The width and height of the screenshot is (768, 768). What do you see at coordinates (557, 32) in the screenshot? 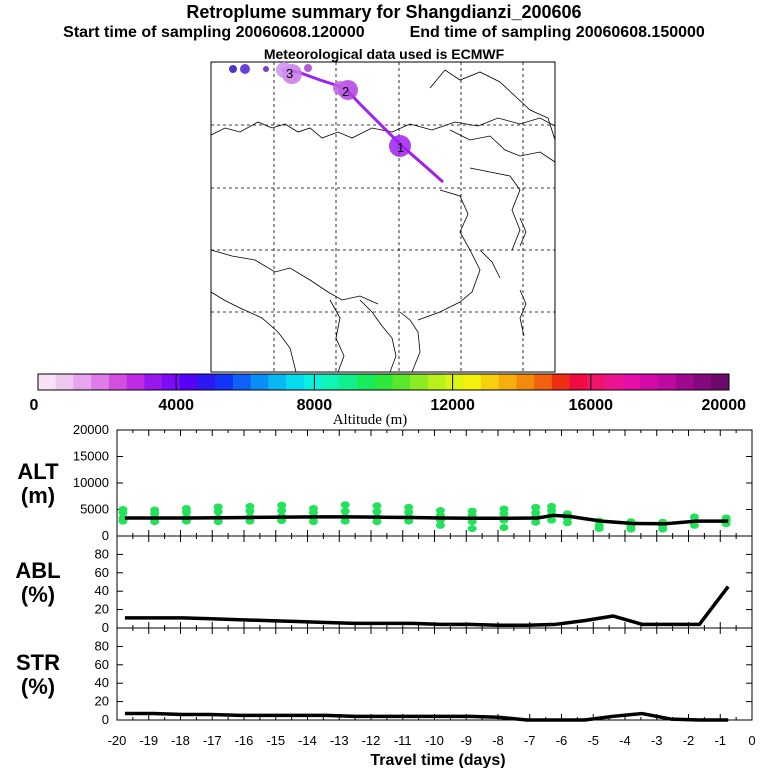
I see `end-time: End time of sampling 20060608.150000` at bounding box center [557, 32].